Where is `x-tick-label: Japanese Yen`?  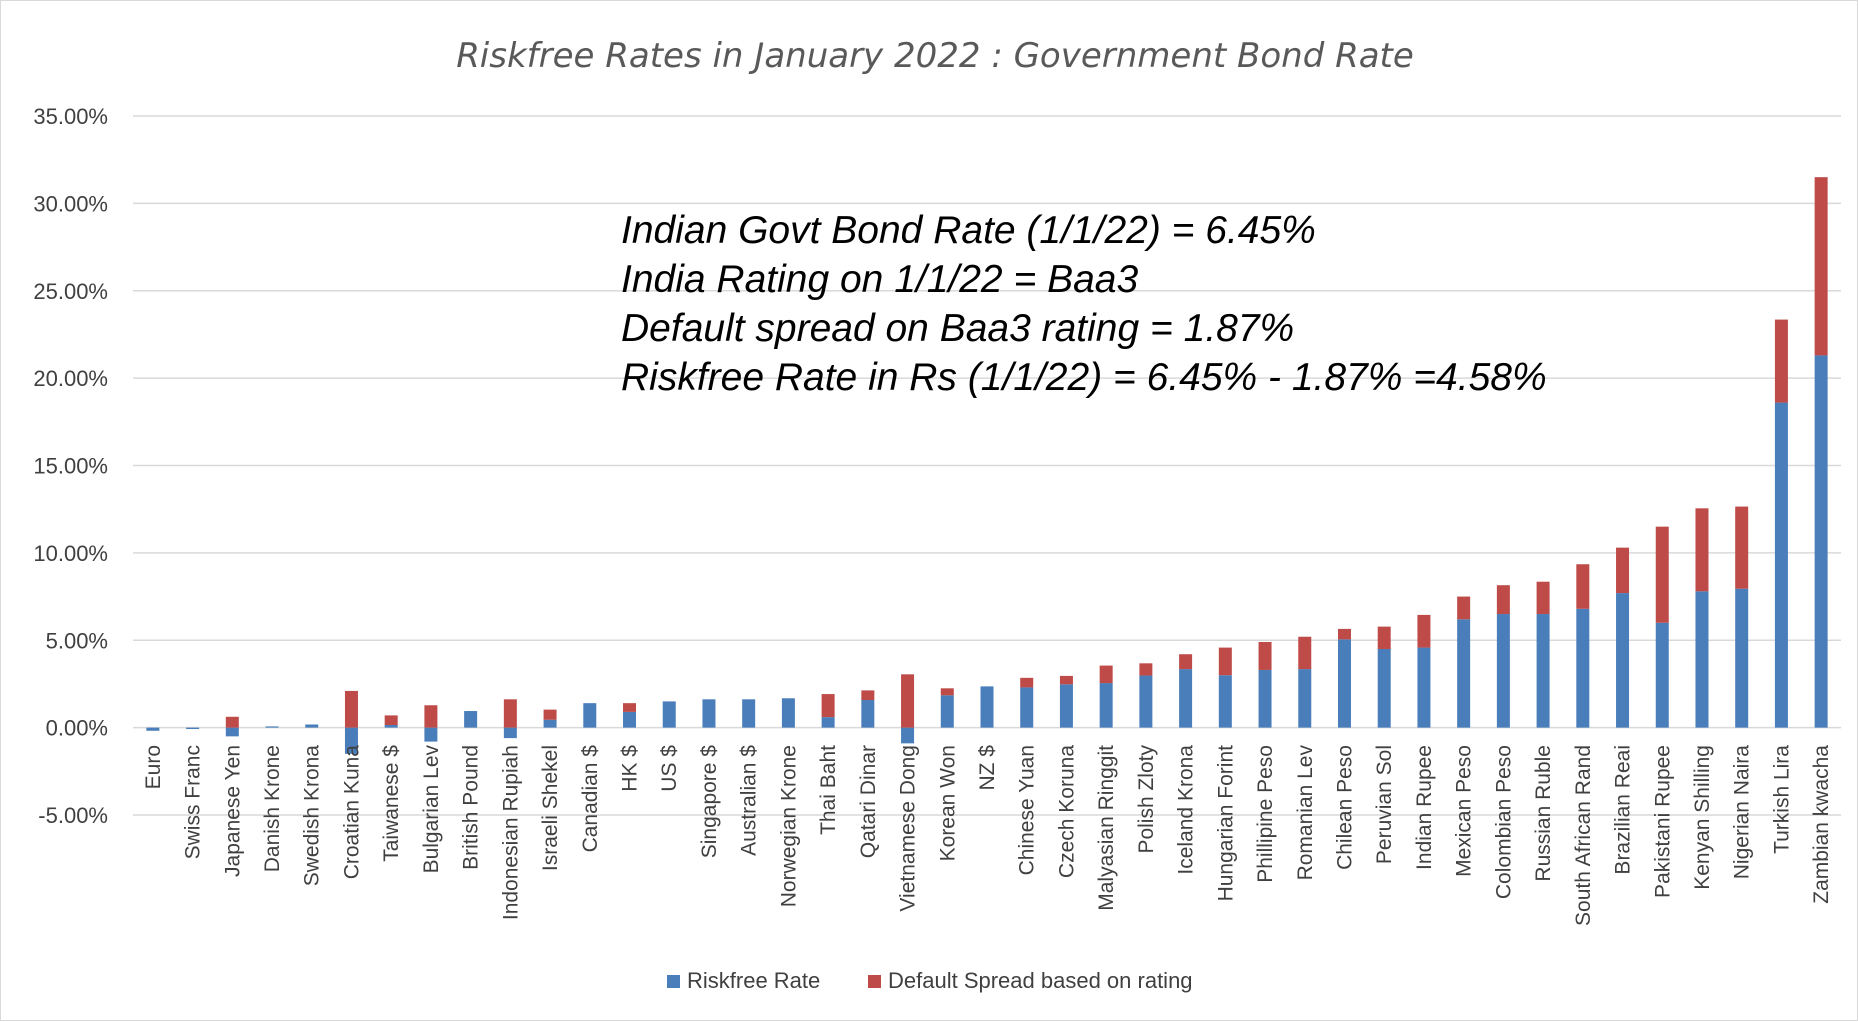
x-tick-label: Japanese Yen is located at coordinates (232, 811).